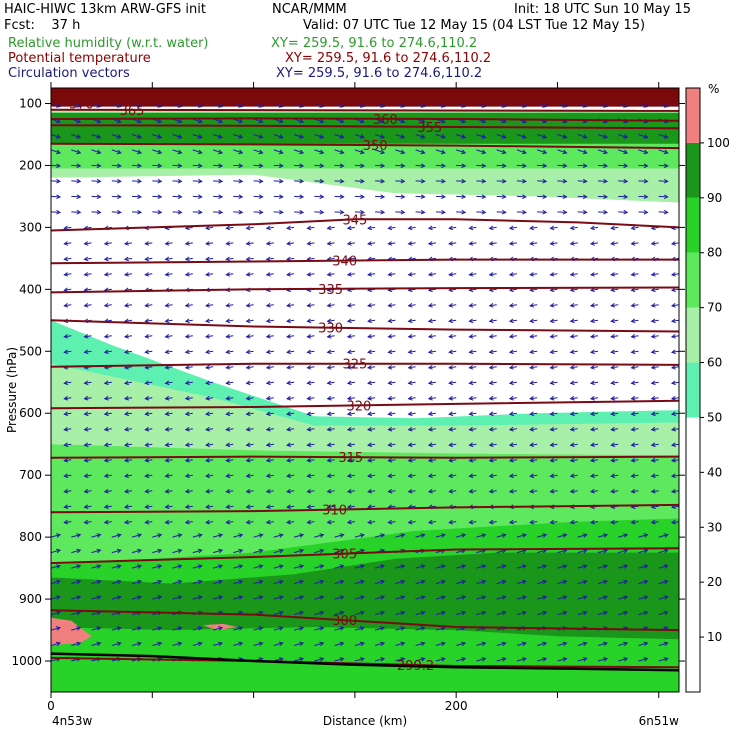  I want to click on y-tick-label: 100, so click(30, 103).